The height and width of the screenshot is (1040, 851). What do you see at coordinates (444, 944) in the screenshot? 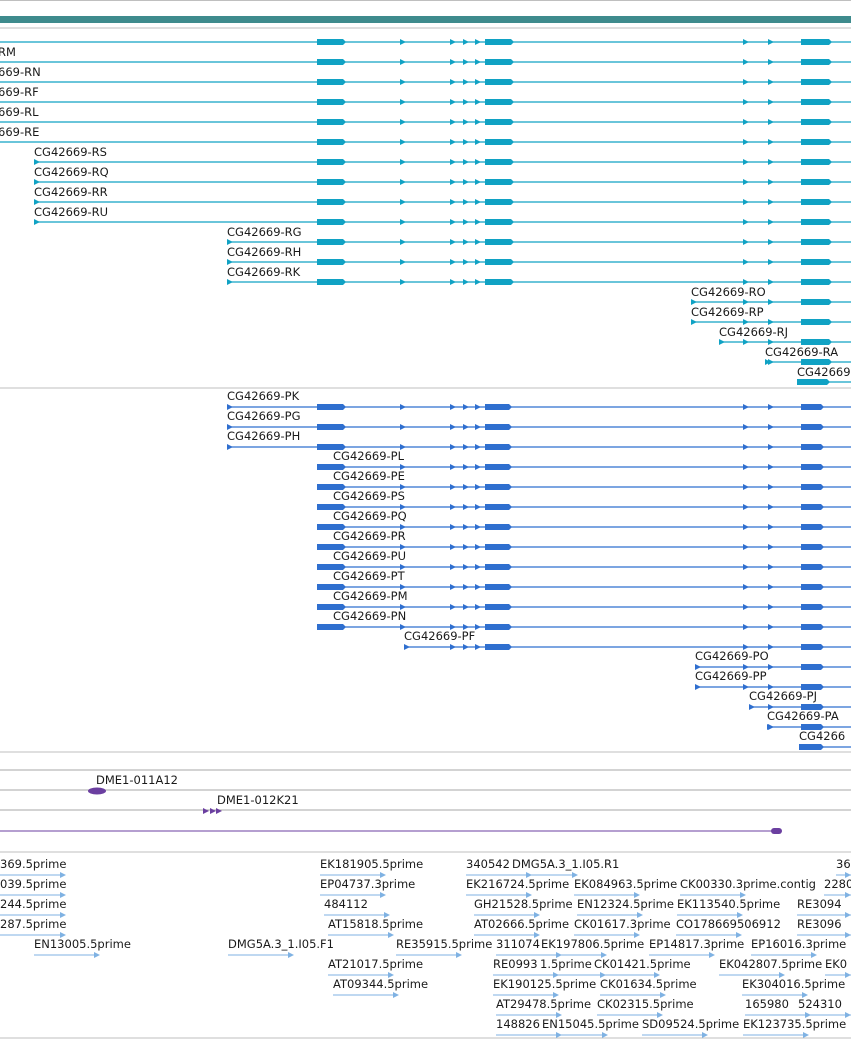
I see `est-label: RE35915.5prime` at bounding box center [444, 944].